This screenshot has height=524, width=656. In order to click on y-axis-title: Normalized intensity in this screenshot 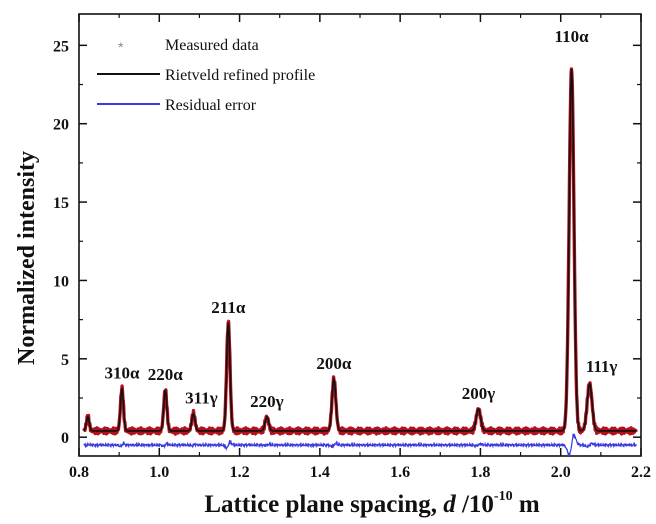, I will do `click(27, 258)`.